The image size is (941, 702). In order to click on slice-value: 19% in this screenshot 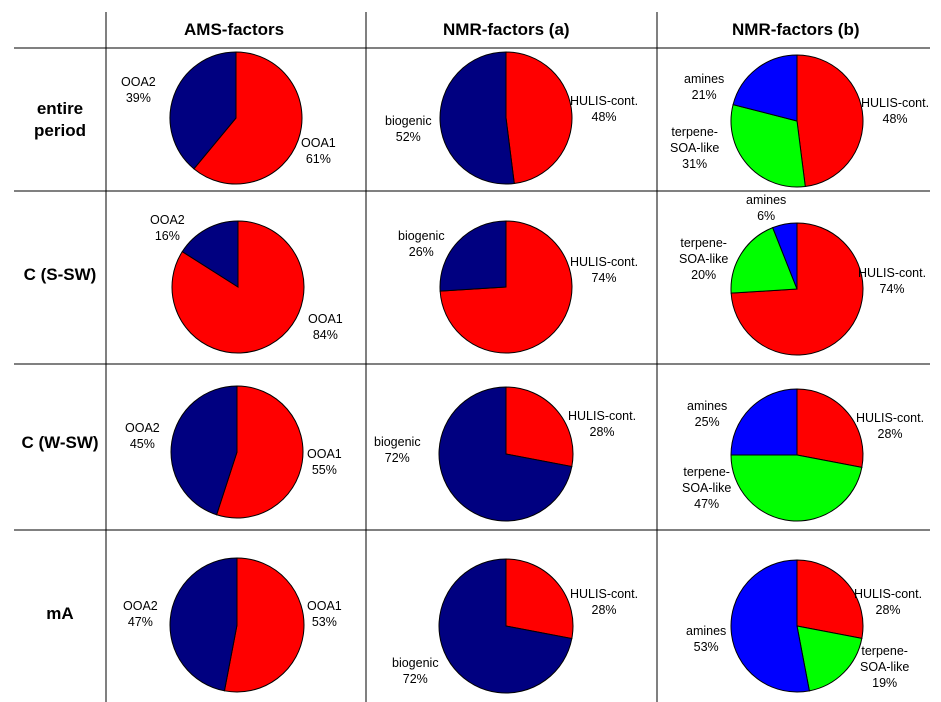, I will do `click(885, 683)`.